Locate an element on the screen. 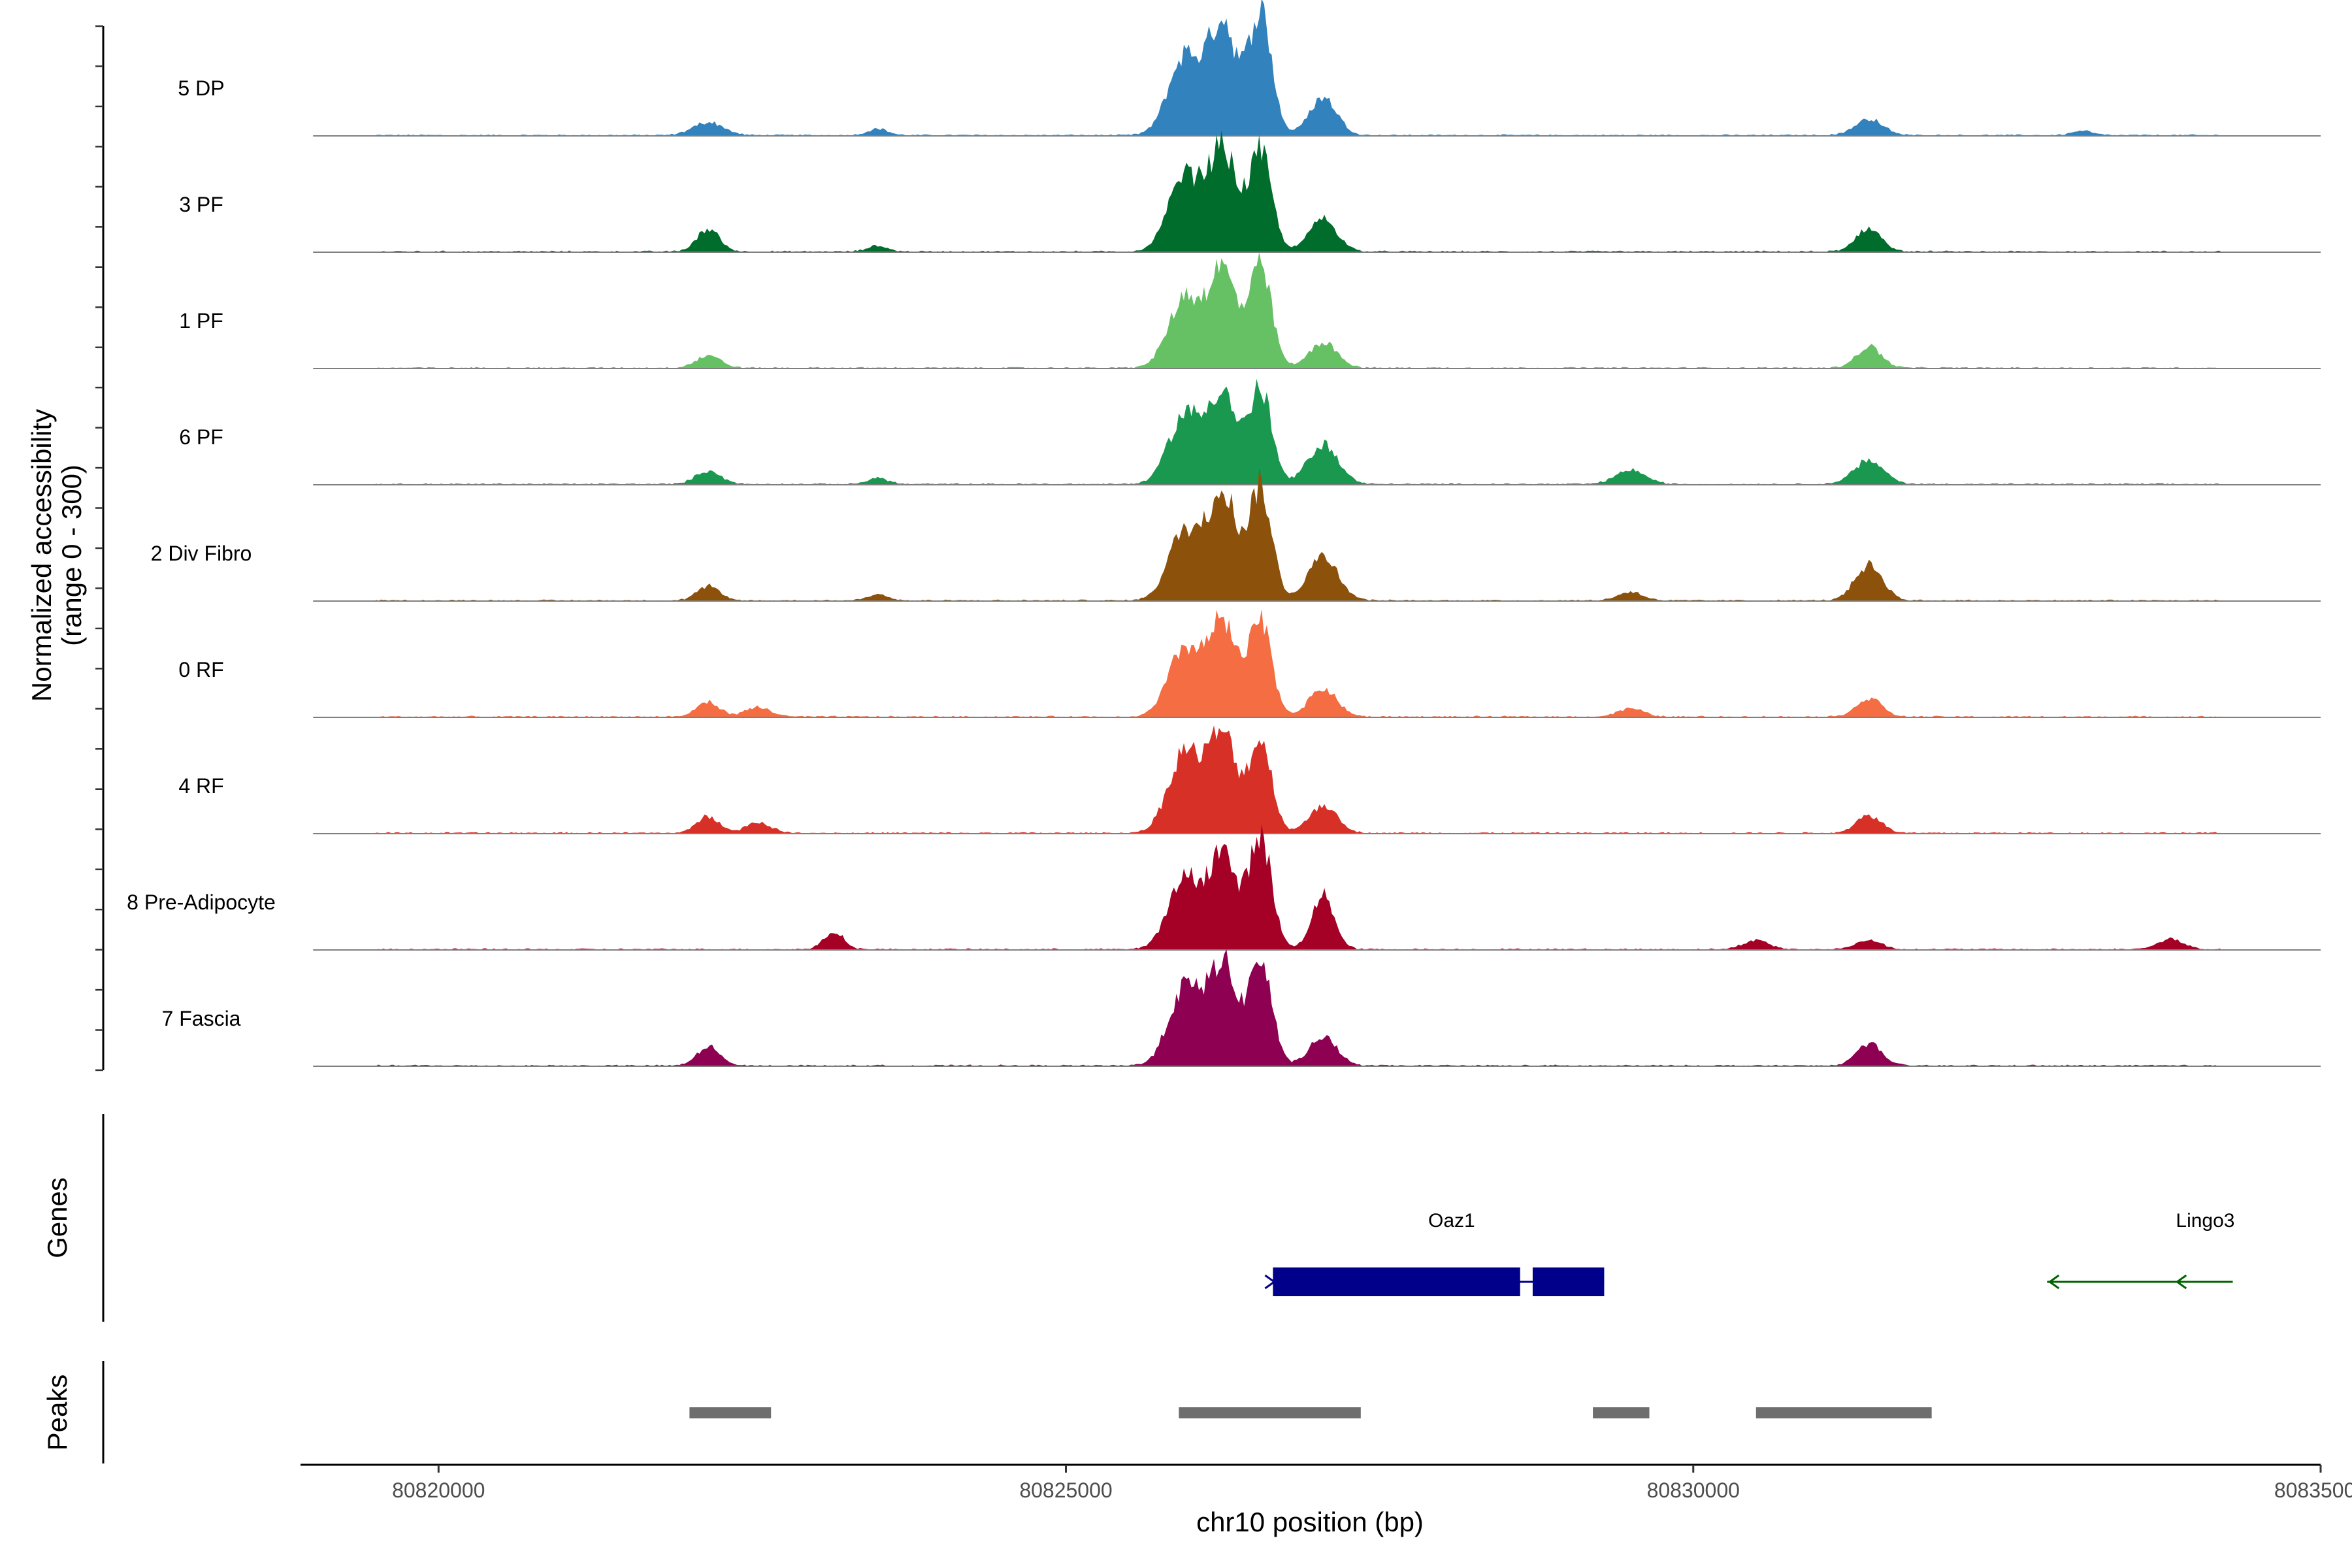 Image resolution: width=2352 pixels, height=1568 pixels. track-label: 0 RF is located at coordinates (200, 669).